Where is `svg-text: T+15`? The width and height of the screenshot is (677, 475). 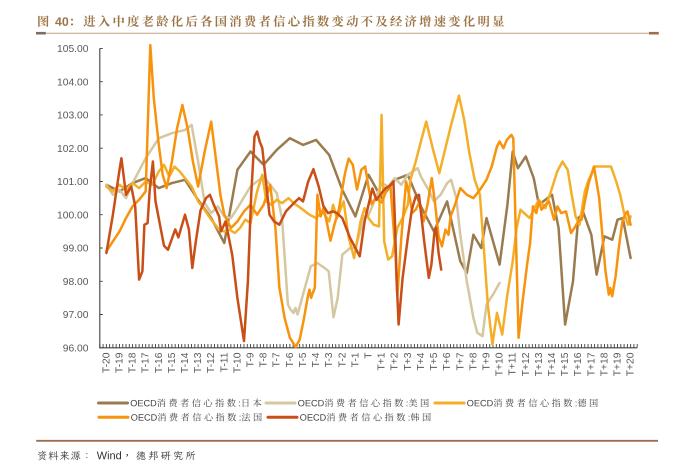
svg-text: T+15 is located at coordinates (565, 364).